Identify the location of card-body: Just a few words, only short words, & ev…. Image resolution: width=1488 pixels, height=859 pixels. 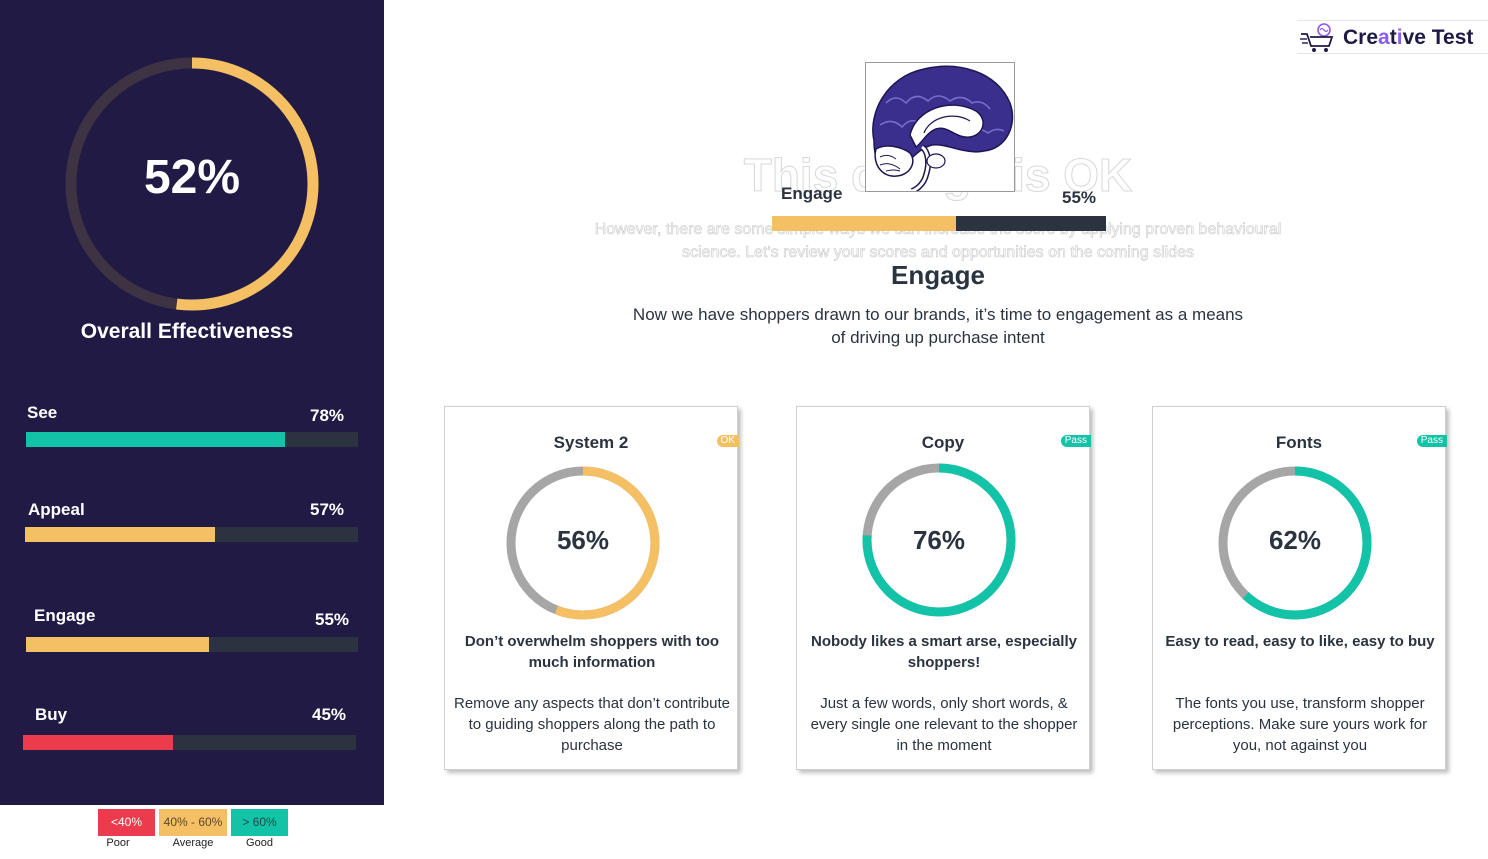
(944, 724).